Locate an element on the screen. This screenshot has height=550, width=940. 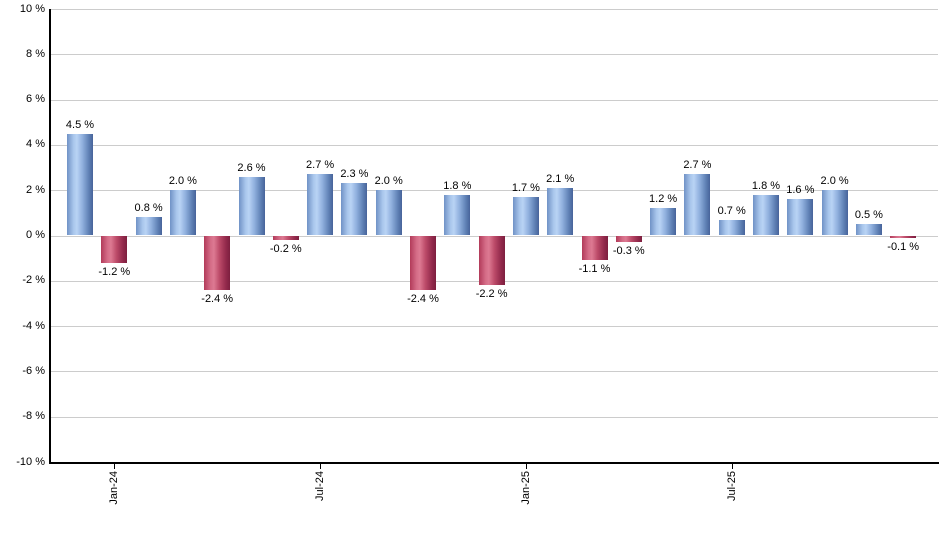
value-label-Jan-25: 1.7 % is located at coordinates (525, 187).